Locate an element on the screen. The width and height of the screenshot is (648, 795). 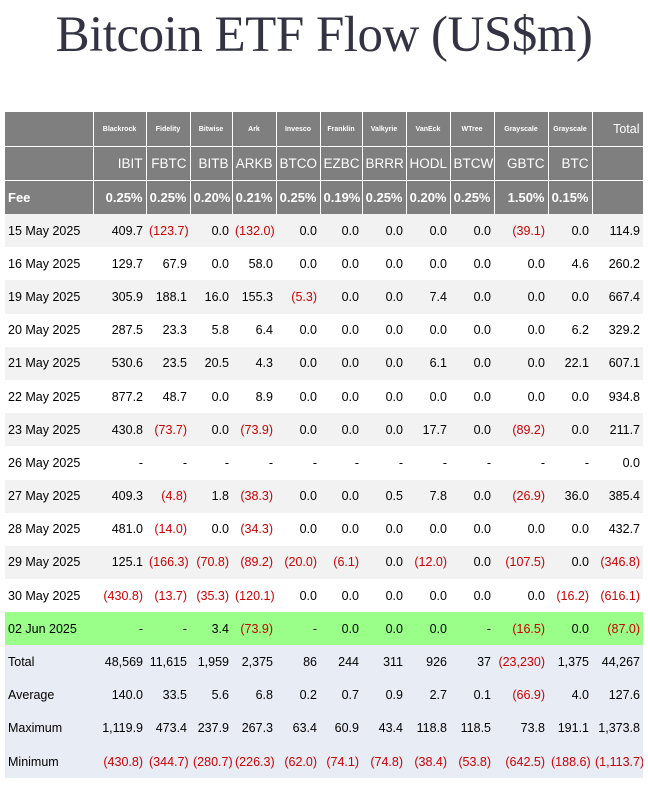
issuer-header: Franklin is located at coordinates (341, 129).